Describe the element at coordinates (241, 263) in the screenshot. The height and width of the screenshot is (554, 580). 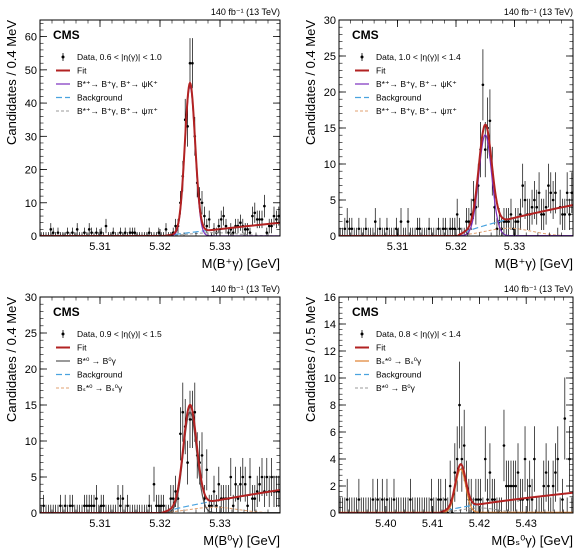
I see `x-axis-label: M(B⁺γ) [GeV]` at that location.